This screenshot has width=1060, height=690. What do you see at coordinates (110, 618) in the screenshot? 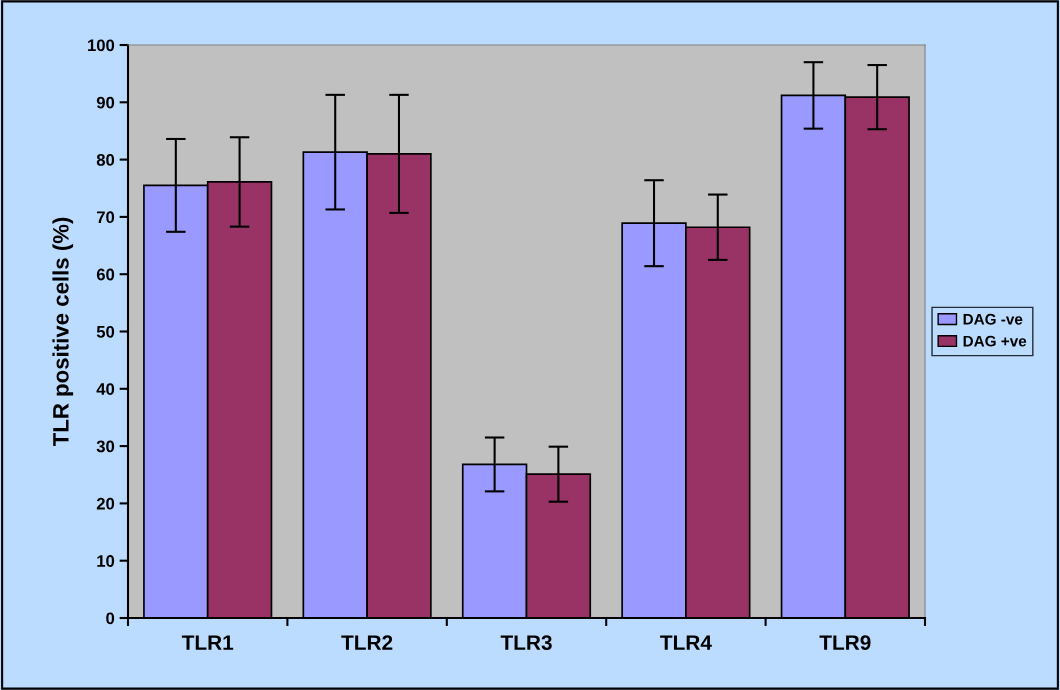
I see `y-tick-label: 0` at bounding box center [110, 618].